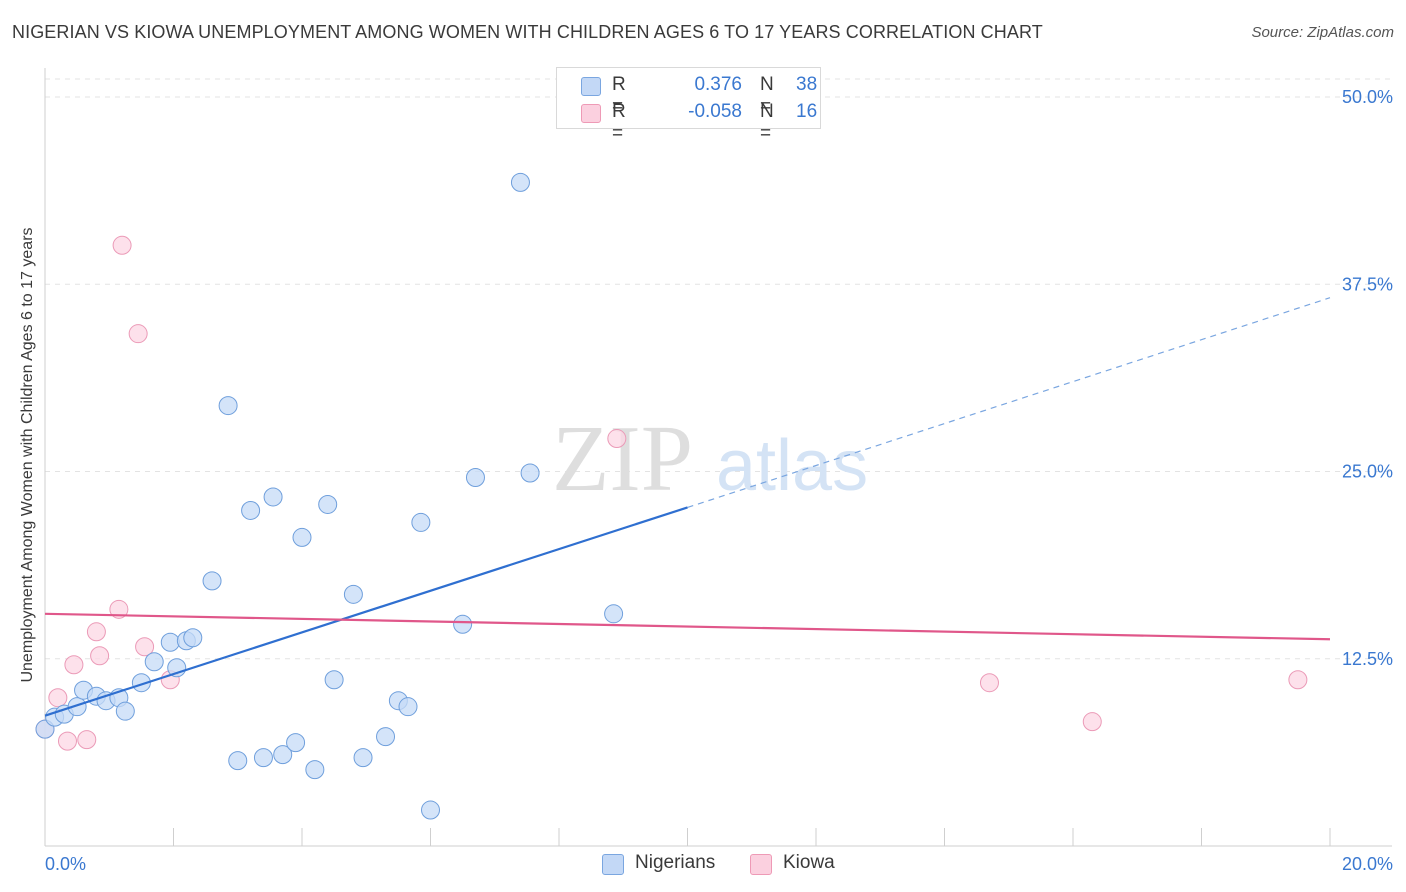 Image resolution: width=1406 pixels, height=892 pixels. What do you see at coordinates (718, 84) in the screenshot?
I see `r-value: 0.376` at bounding box center [718, 84].